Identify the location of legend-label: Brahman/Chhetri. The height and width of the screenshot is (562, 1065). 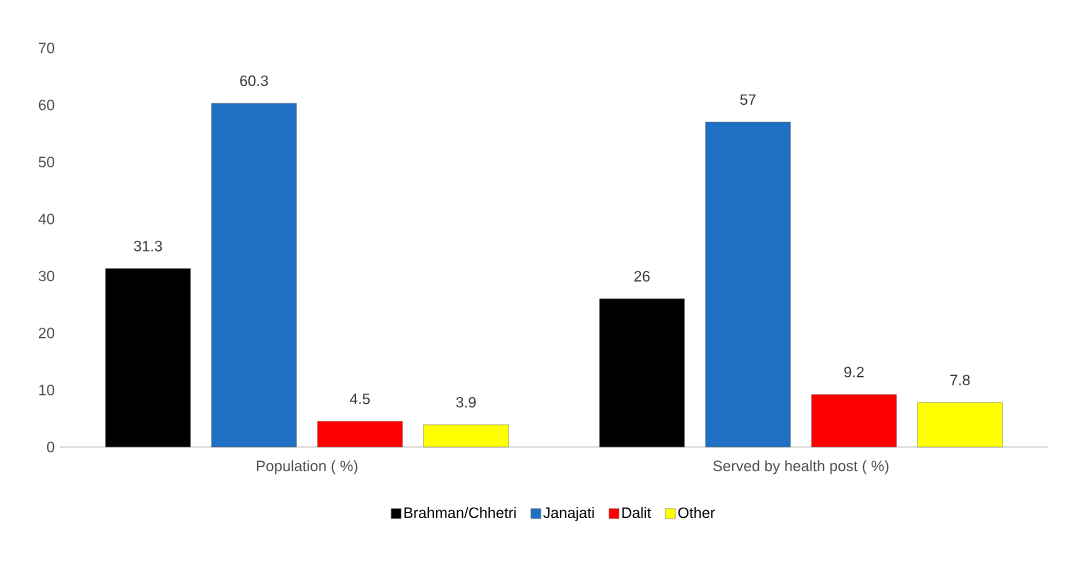
(460, 513).